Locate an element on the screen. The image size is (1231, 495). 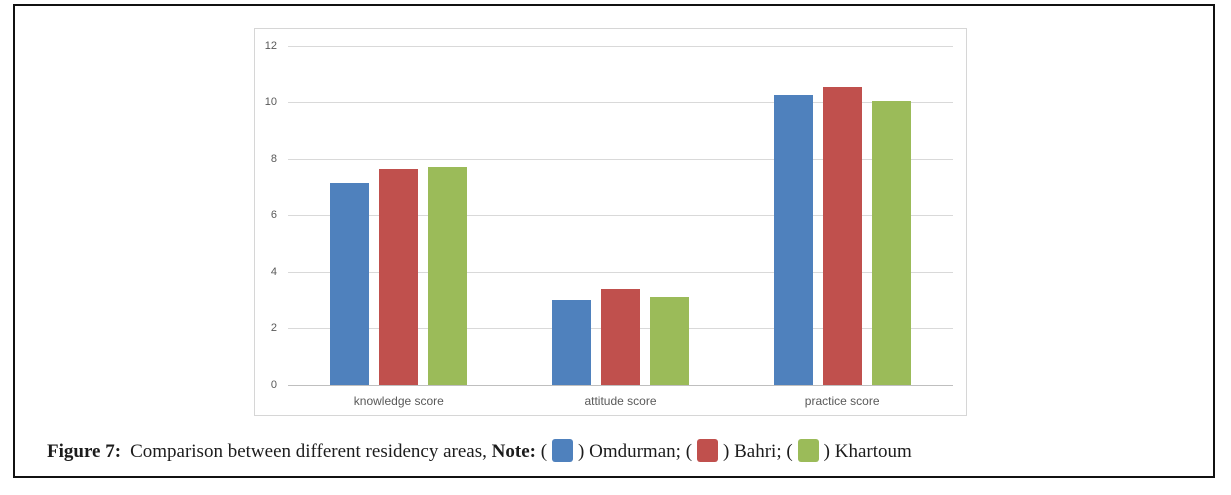
bar-bahri-knowledge-score is located at coordinates (399, 276).